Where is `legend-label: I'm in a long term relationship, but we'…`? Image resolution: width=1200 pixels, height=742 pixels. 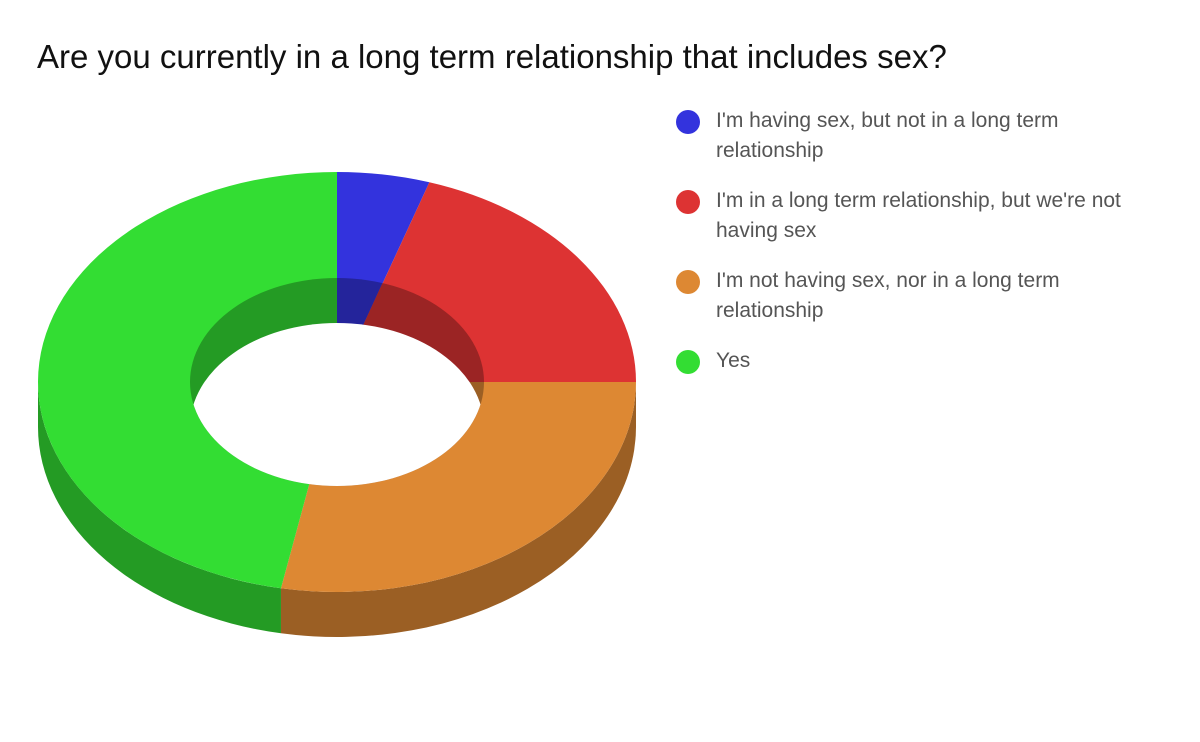 legend-label: I'm in a long term relationship, but we'… is located at coordinates (918, 215).